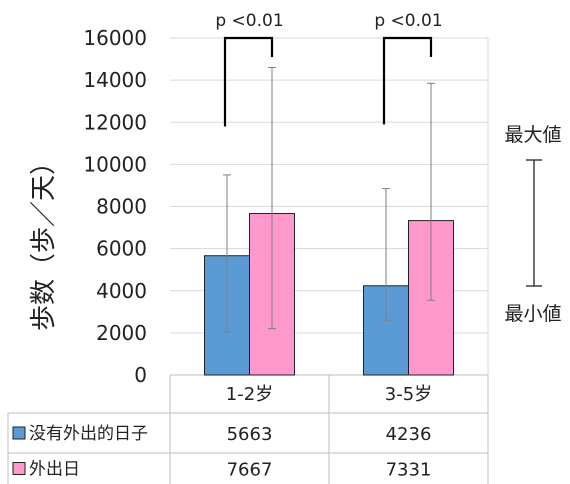 The width and height of the screenshot is (570, 484). Describe the element at coordinates (532, 314) in the screenshot. I see `errorbar-legend-min-label: 最小値` at that location.